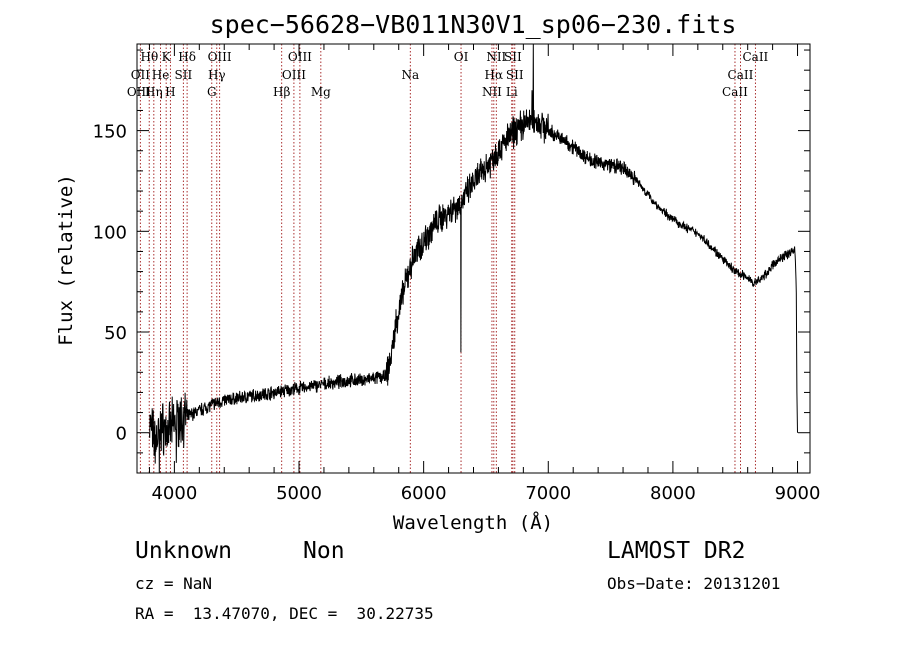 This screenshot has width=900, height=649. What do you see at coordinates (121, 434) in the screenshot?
I see `y-tick-label: 0` at bounding box center [121, 434].